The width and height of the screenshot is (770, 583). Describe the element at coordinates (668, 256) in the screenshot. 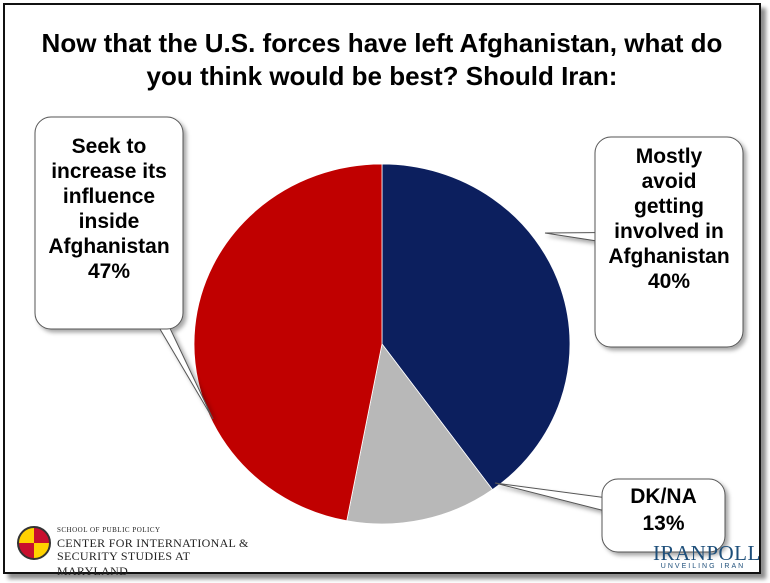

I see `slice-label-0-line-4: Afghanistan` at that location.